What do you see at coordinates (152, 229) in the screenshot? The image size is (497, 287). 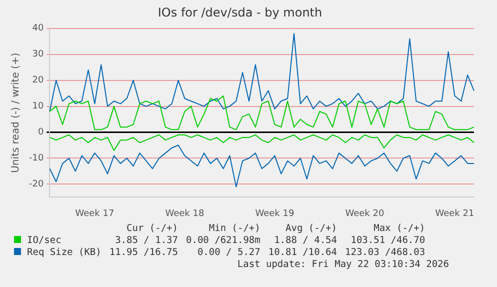 I see `text: Cur (-/+)` at bounding box center [152, 229].